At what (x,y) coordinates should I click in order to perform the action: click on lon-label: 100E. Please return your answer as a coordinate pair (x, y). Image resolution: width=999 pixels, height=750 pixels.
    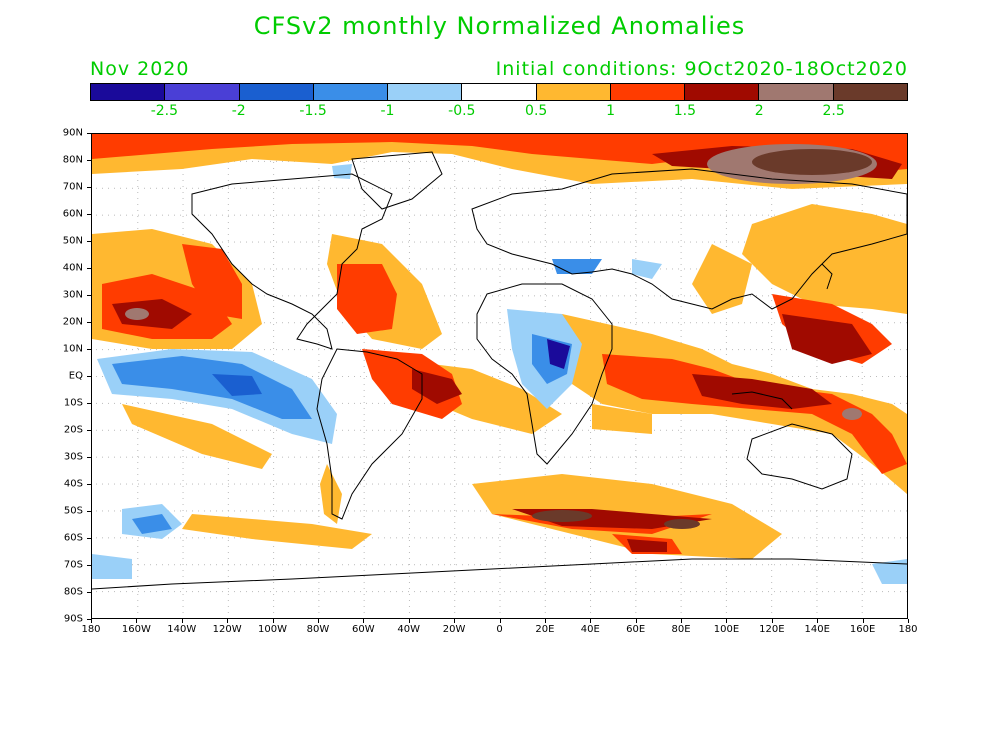
    Looking at the image, I should click on (726, 629).